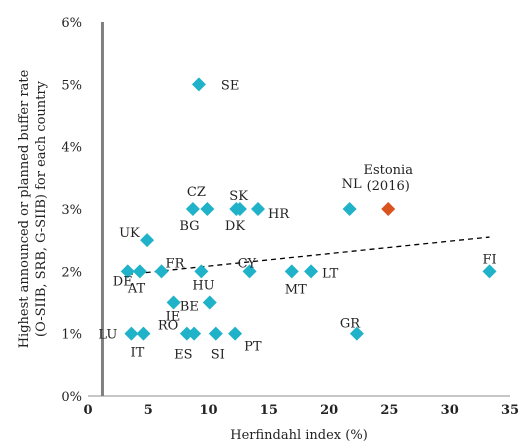 This screenshot has height=448, width=531. I want to click on point-label-bg: BG, so click(189, 226).